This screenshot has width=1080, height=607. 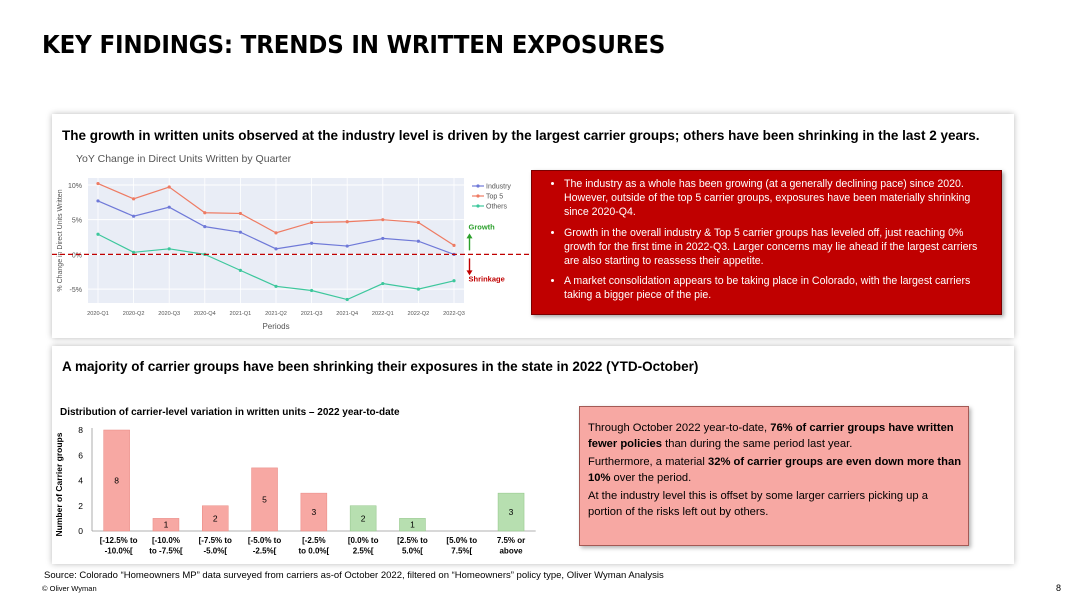 I want to click on x-tick-label: 2021-Q2, so click(x=276, y=314).